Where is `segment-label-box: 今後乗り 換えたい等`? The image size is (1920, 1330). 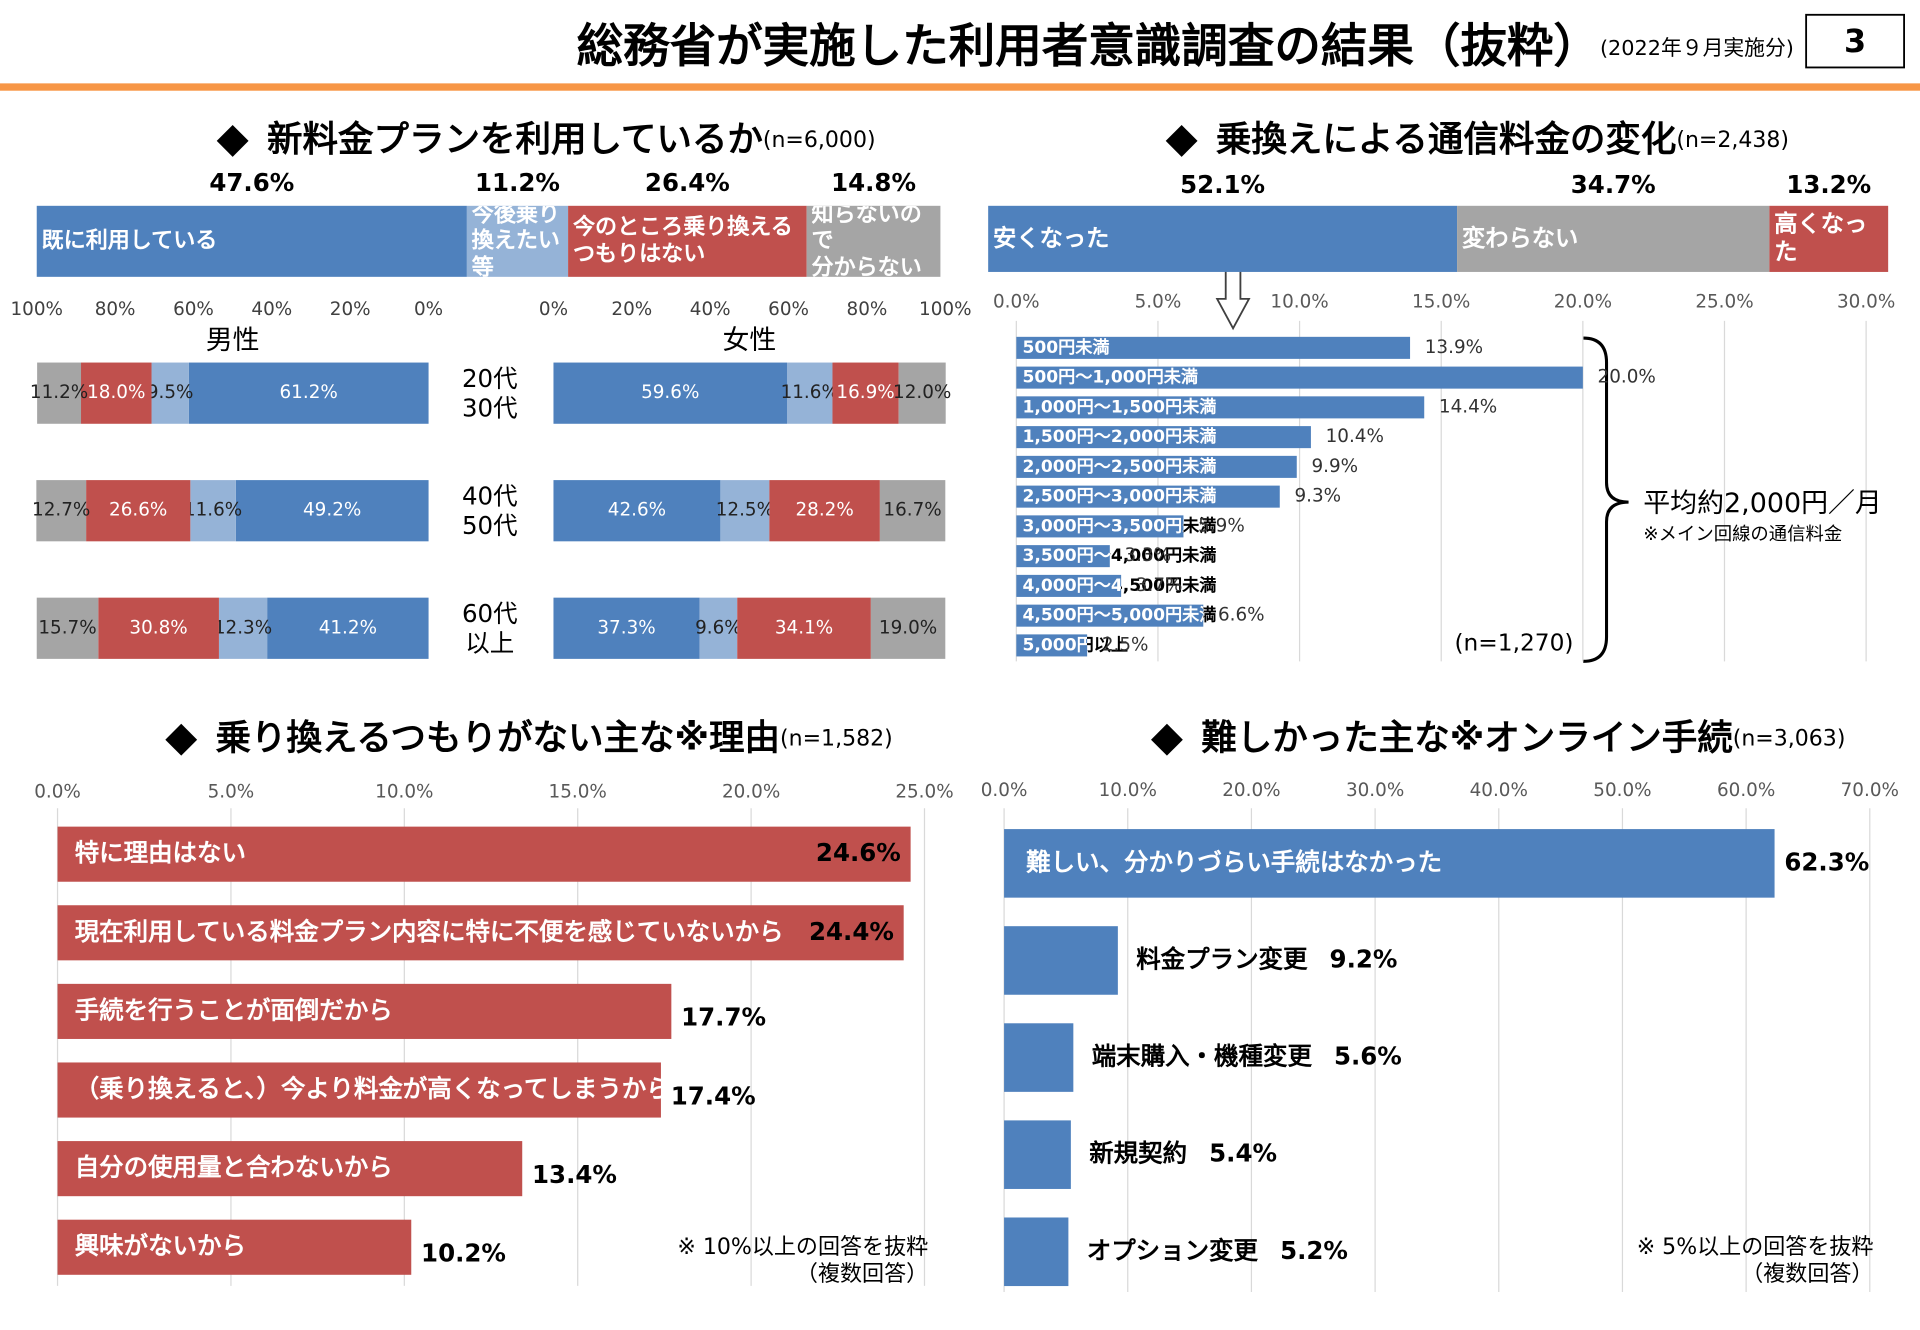
segment-label-box: 今後乗り 換えたい等 is located at coordinates (516, 241).